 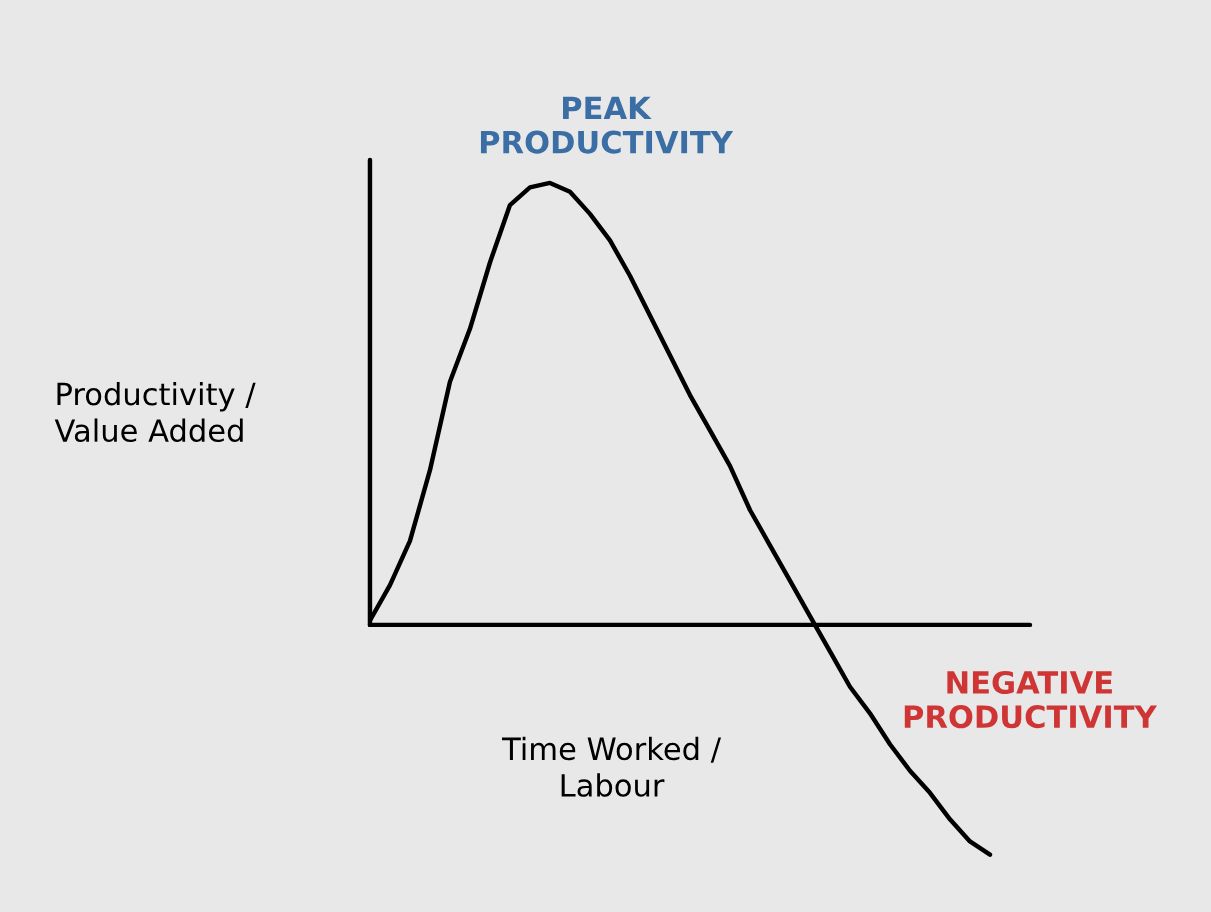 I want to click on annotation: NEGATIVE PRODUCTIVITY, so click(x=1030, y=699).